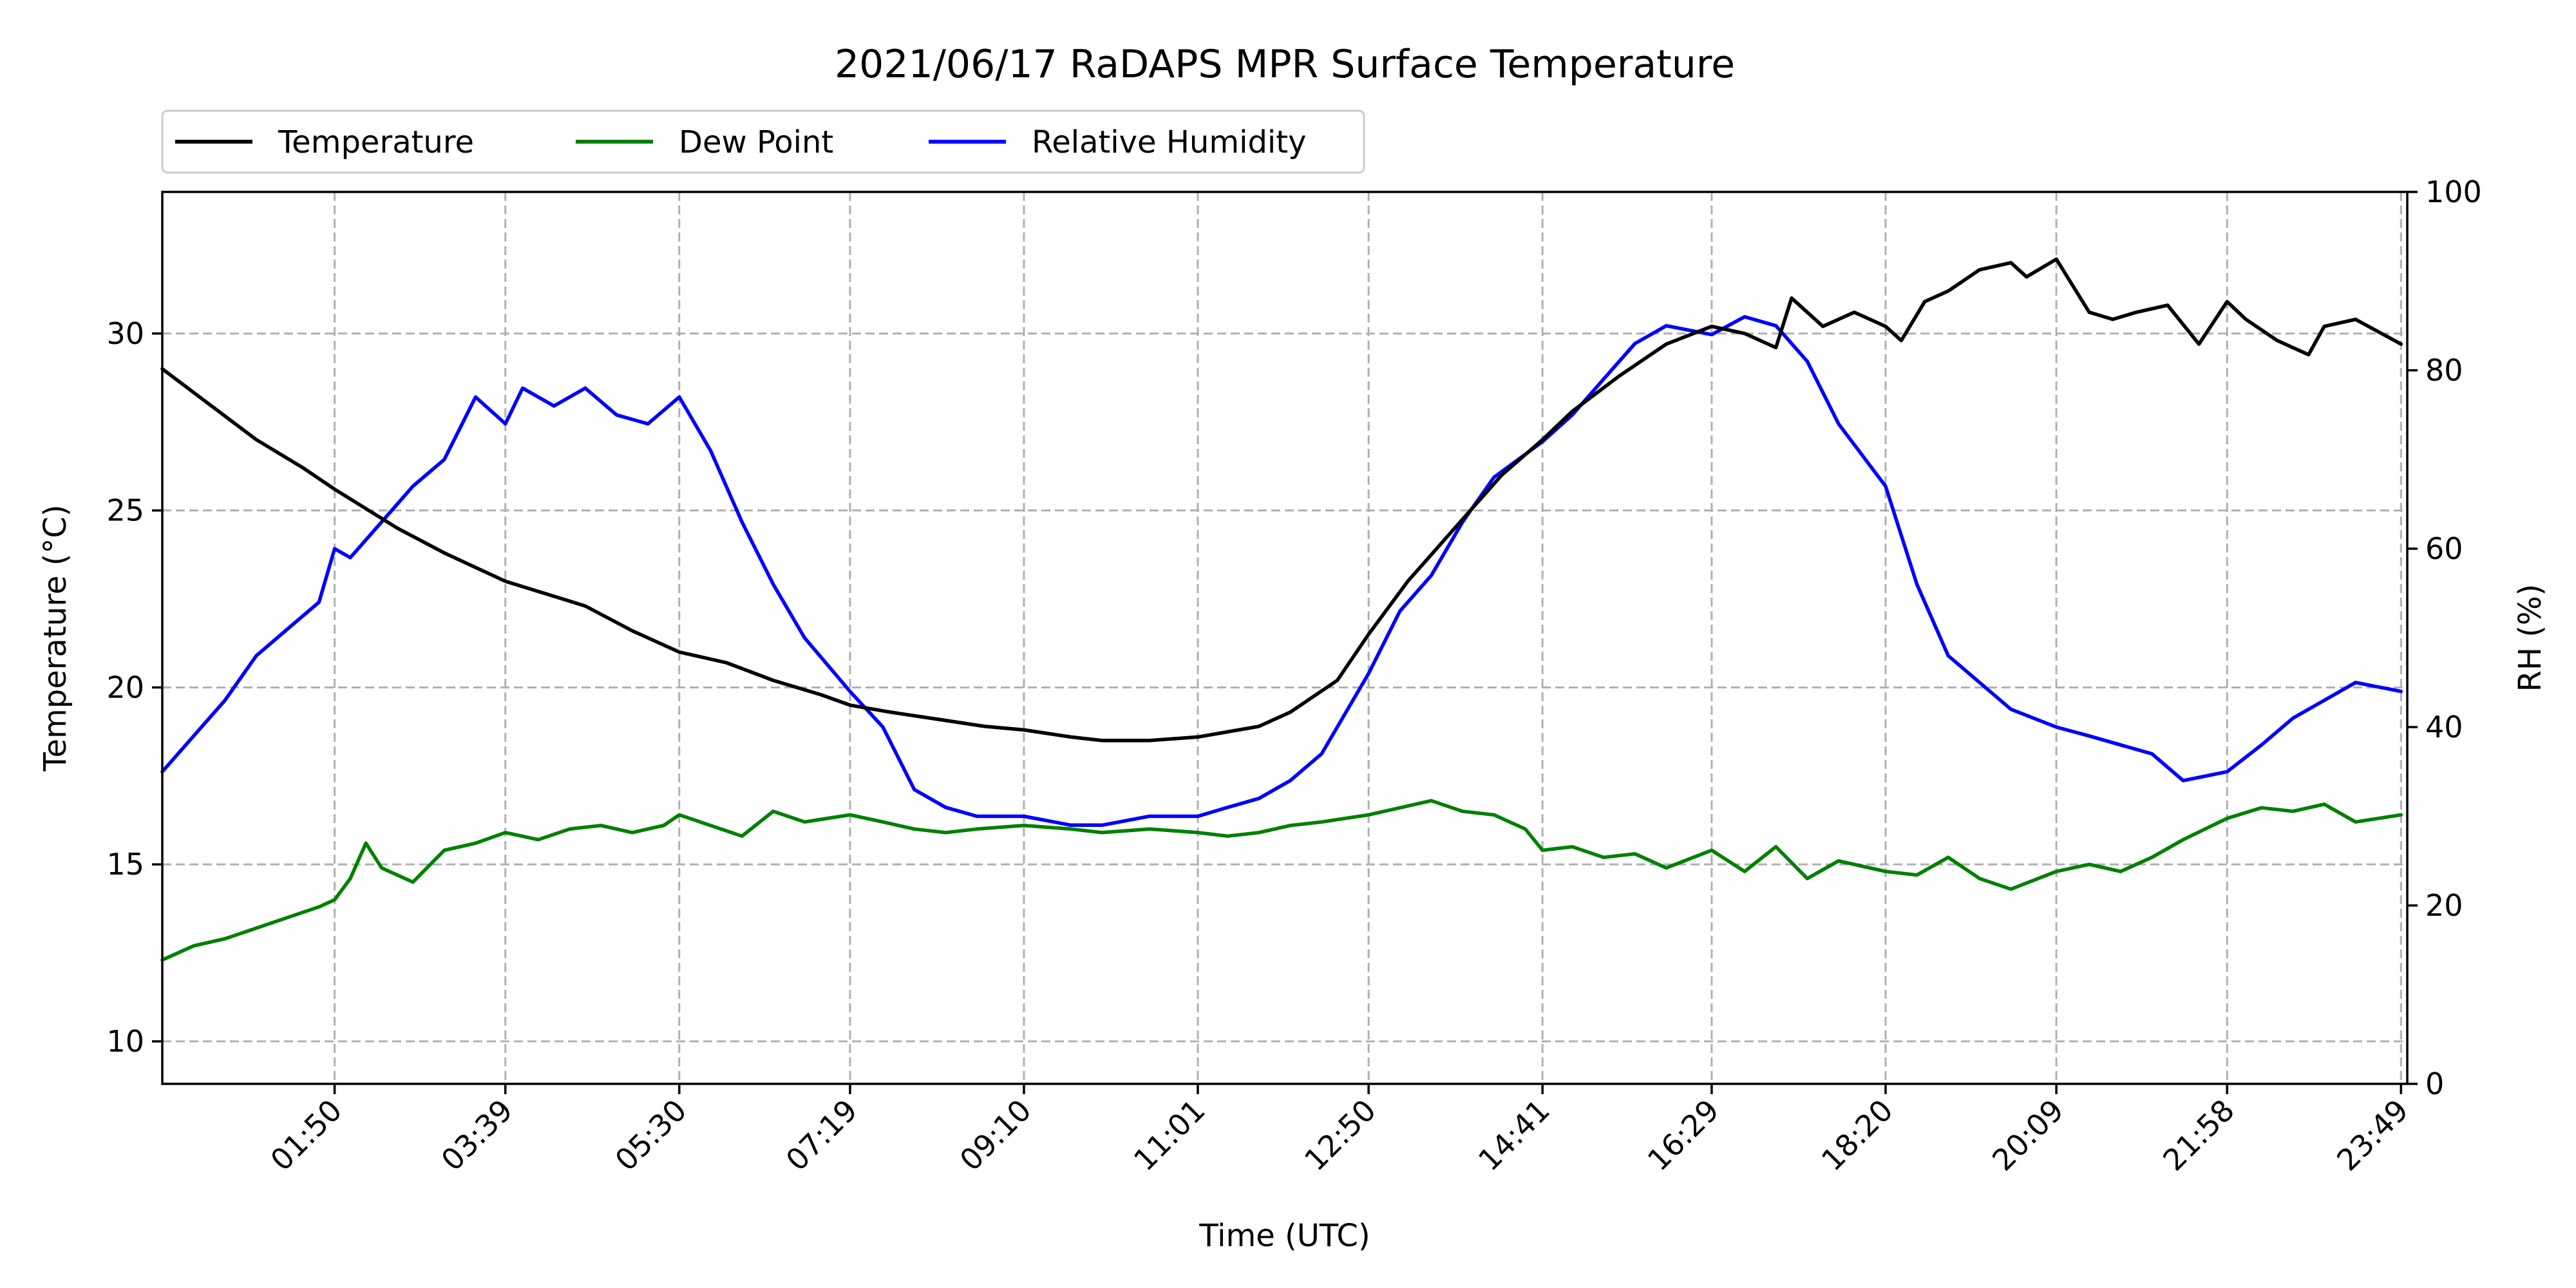 This screenshot has height=1288, width=2576. I want to click on y-tick-label: 30, so click(125, 334).